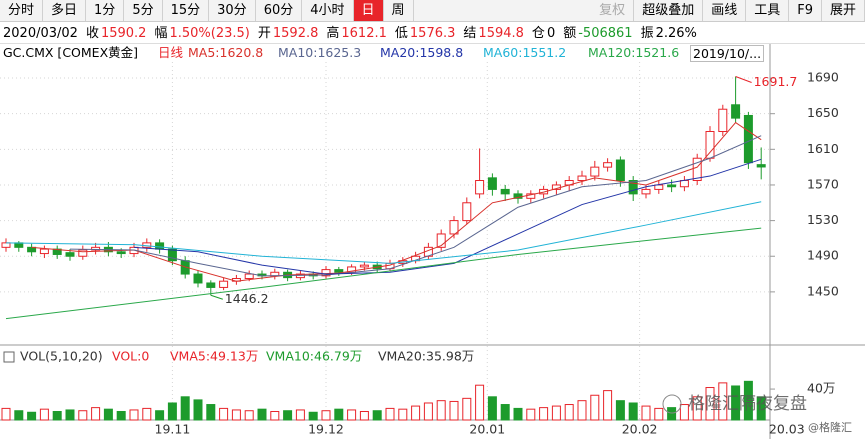 Image resolution: width=865 pixels, height=439 pixels. I want to click on ma-legend: MA20:1598.8, so click(422, 52).